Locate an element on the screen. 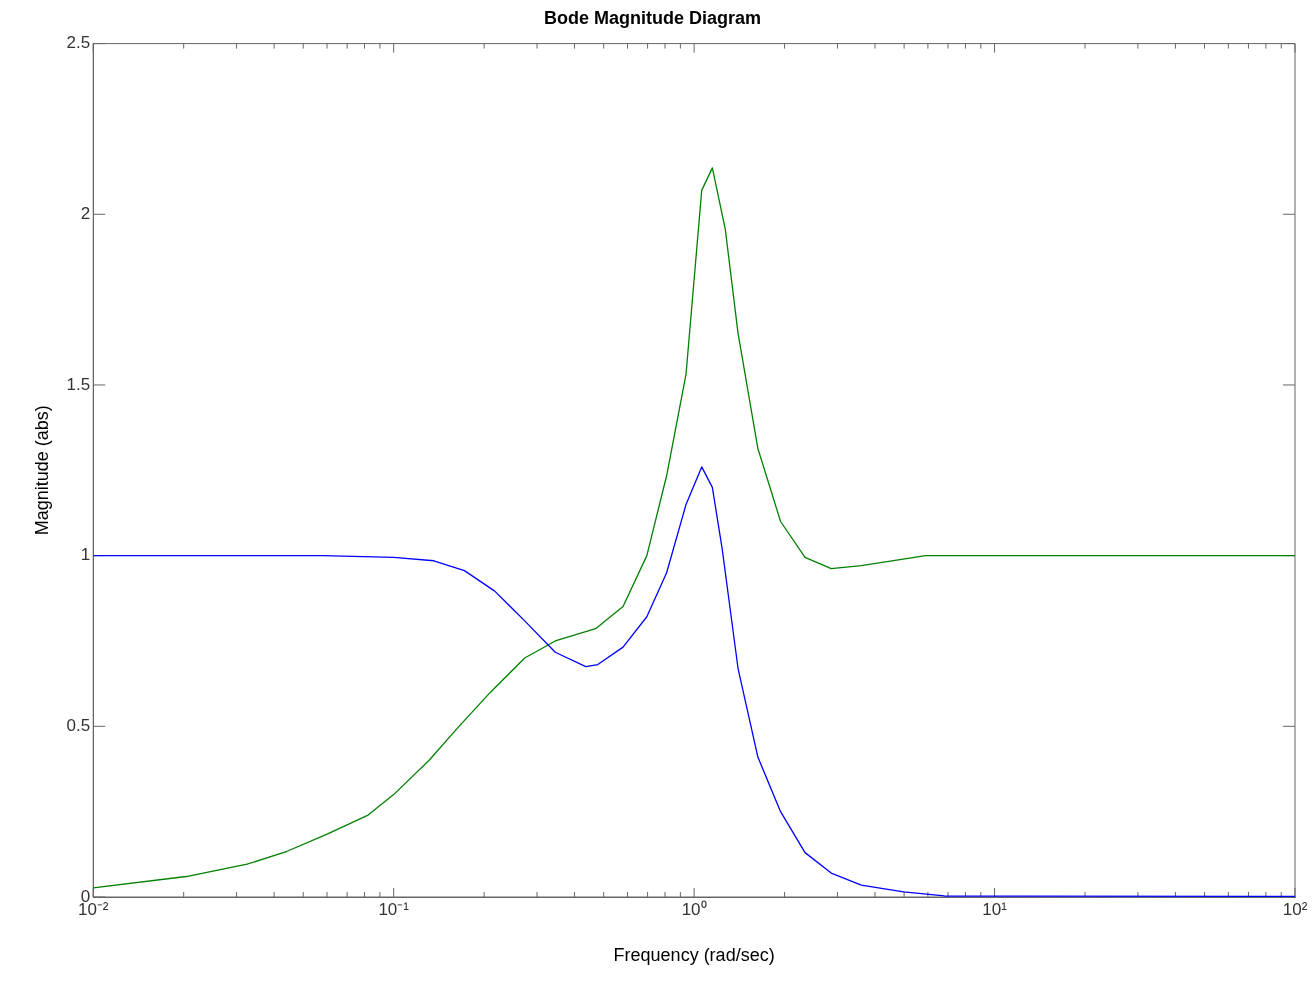 The width and height of the screenshot is (1313, 983). chart-title: Bode Magnitude Diagram is located at coordinates (652, 17).